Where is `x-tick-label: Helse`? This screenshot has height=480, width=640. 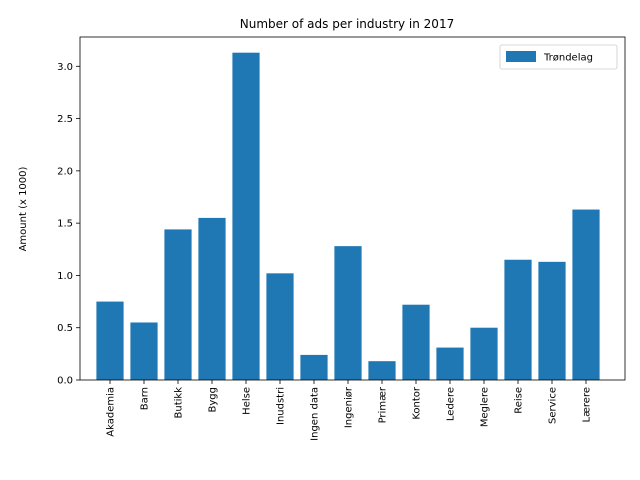 x-tick-label: Helse is located at coordinates (247, 401).